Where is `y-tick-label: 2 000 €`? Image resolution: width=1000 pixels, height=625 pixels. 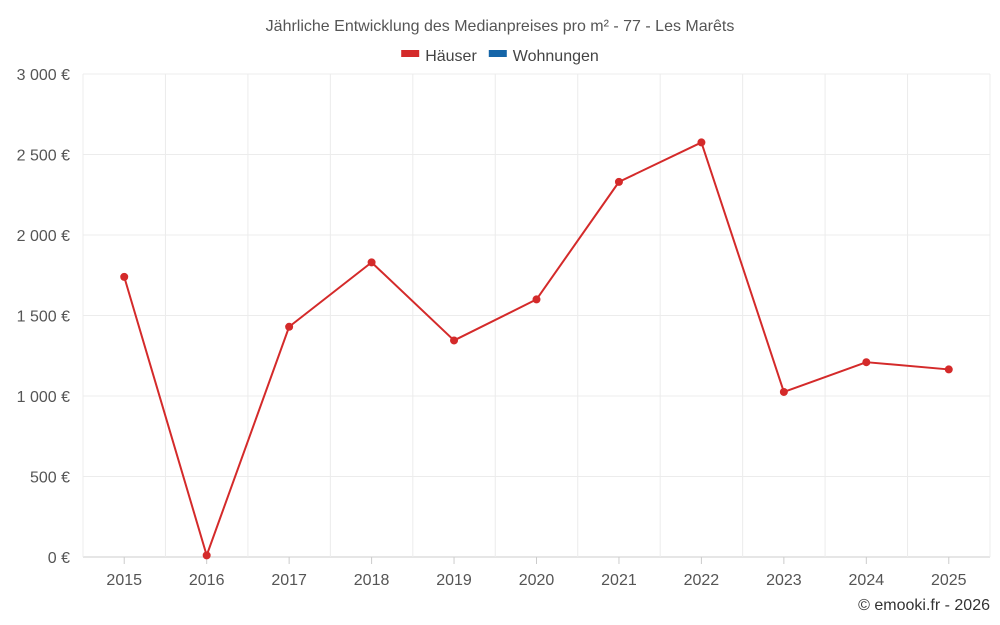 y-tick-label: 2 000 € is located at coordinates (43, 236).